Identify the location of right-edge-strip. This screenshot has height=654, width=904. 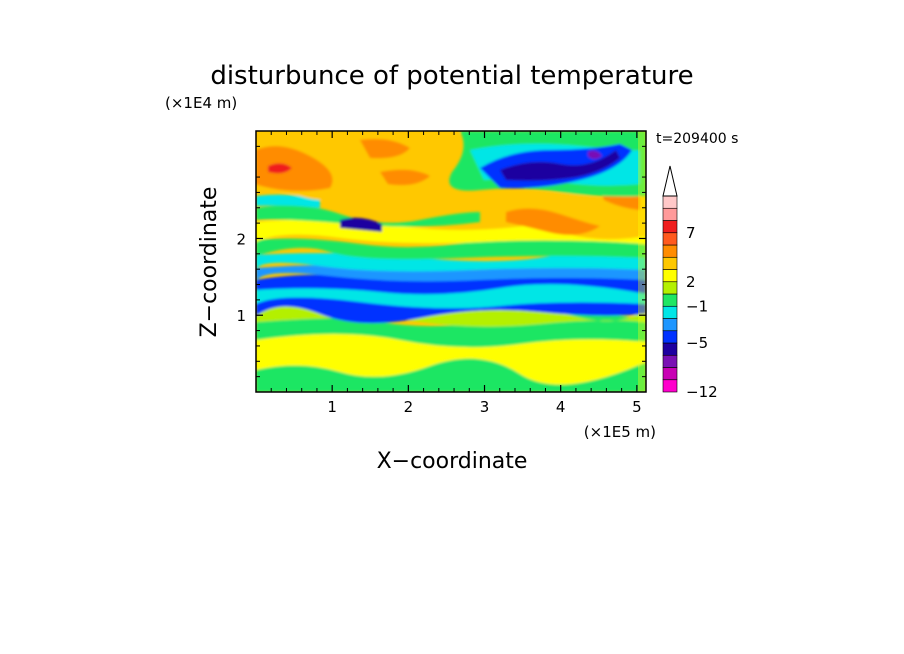
(642, 261).